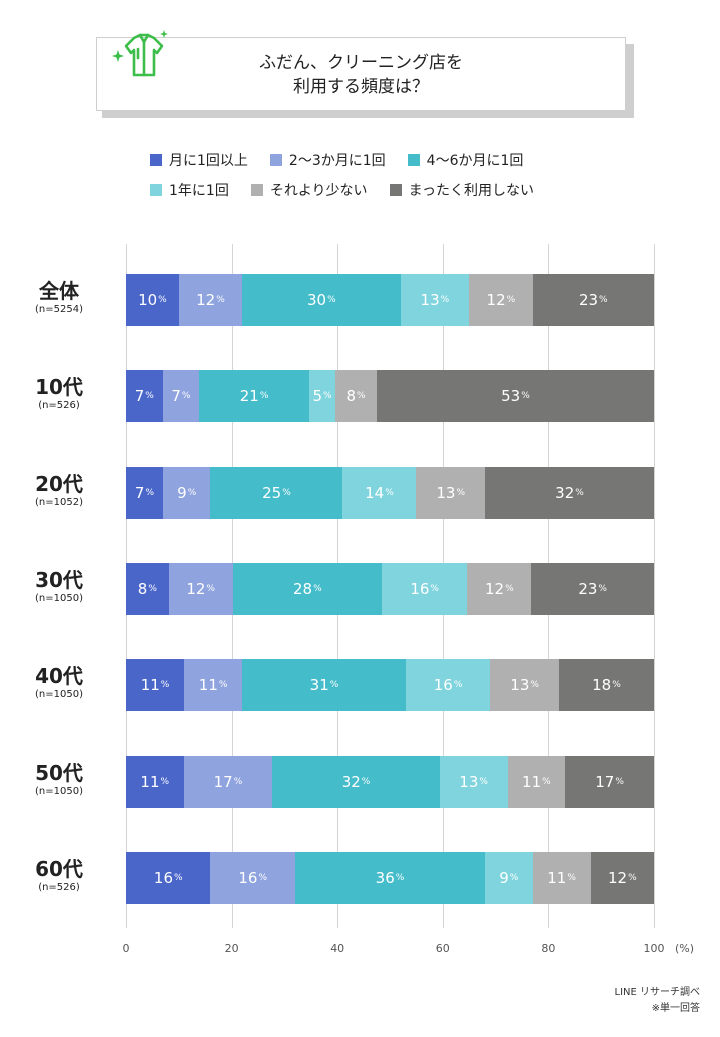 Image resolution: width=720 pixels, height=1037 pixels. I want to click on row-label: 50代 (n=1050), so click(59, 780).